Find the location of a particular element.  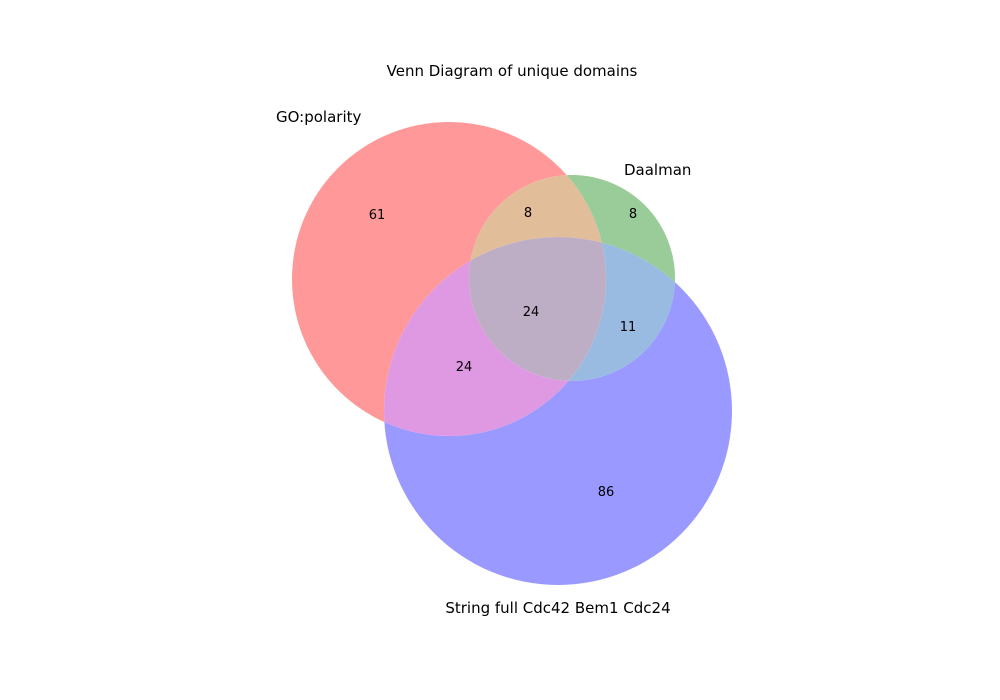

count-ab: 8 is located at coordinates (528, 213).